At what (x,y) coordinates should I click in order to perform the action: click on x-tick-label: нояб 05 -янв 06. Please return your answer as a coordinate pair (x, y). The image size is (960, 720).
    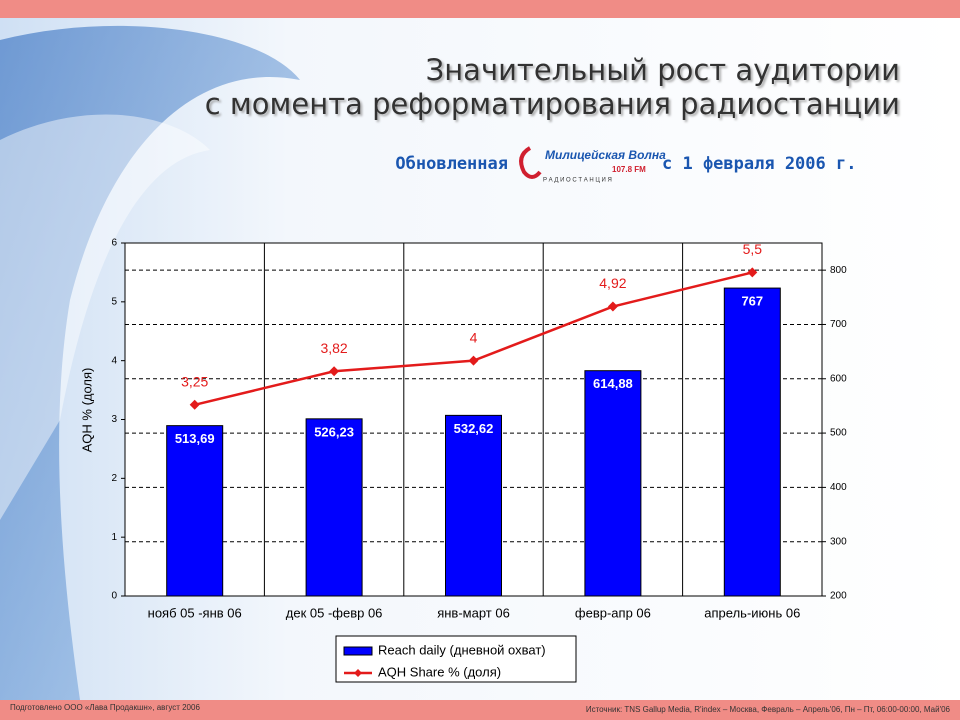
    Looking at the image, I should click on (195, 612).